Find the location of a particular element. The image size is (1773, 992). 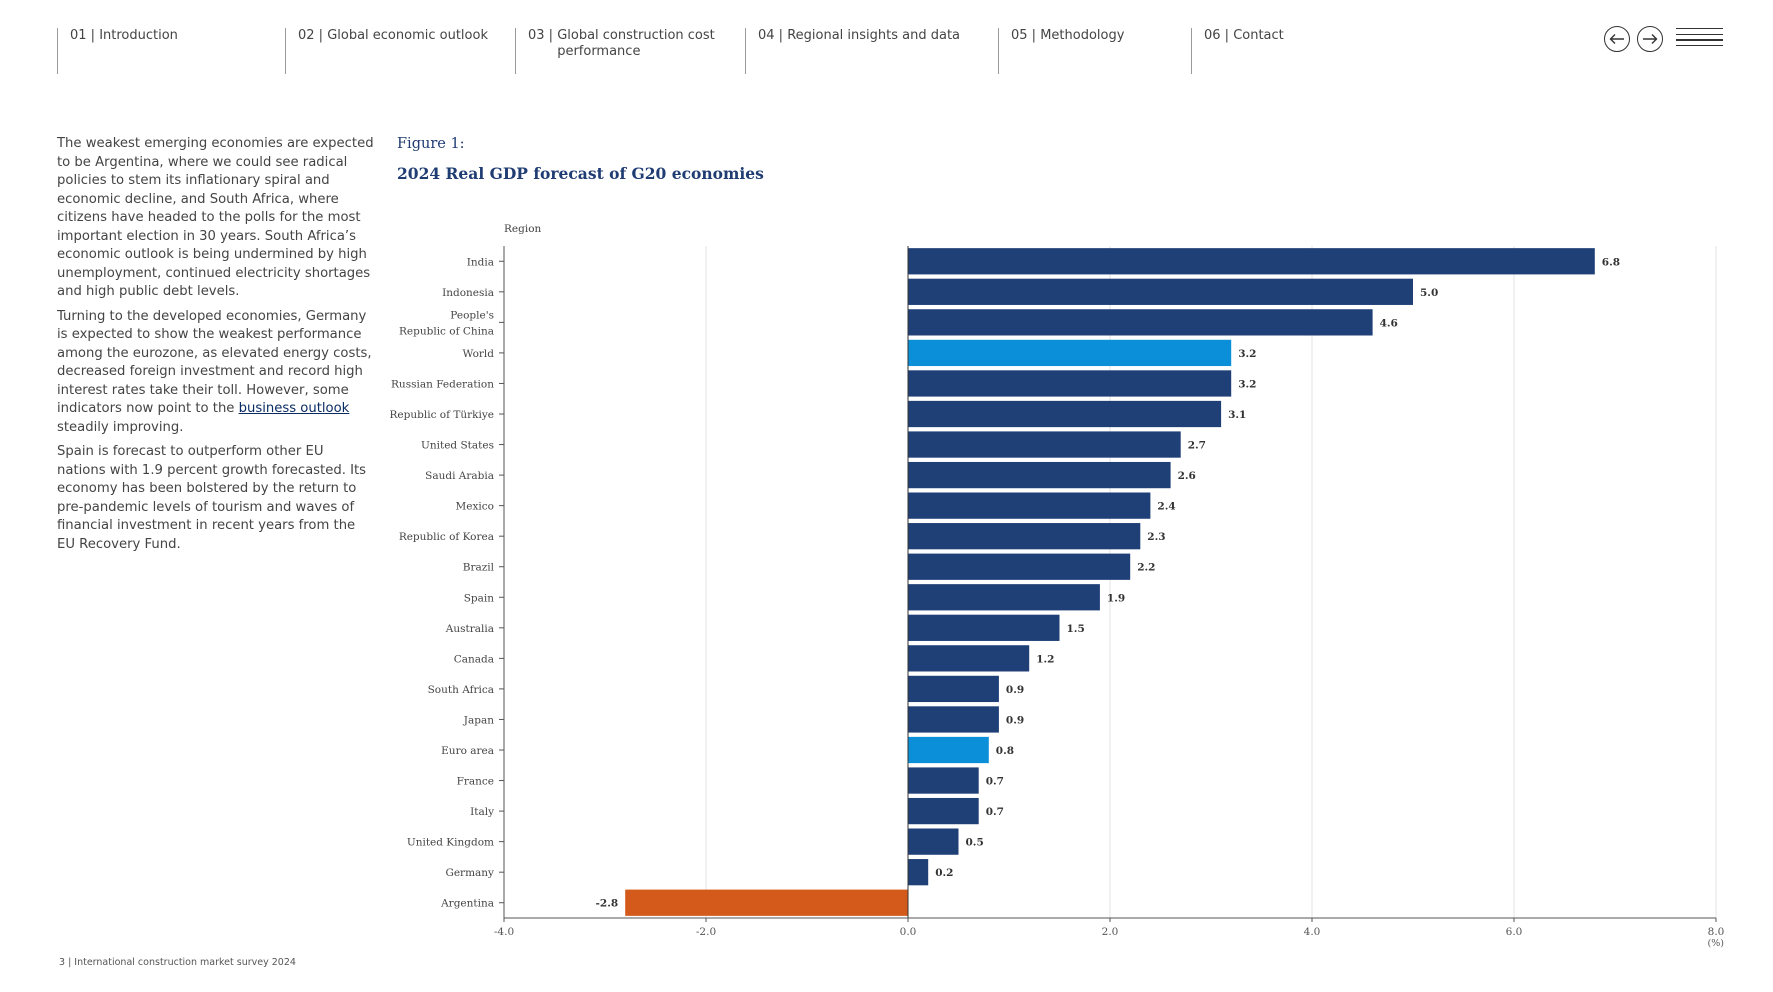

bar-republic-of-korea is located at coordinates (1024, 536).